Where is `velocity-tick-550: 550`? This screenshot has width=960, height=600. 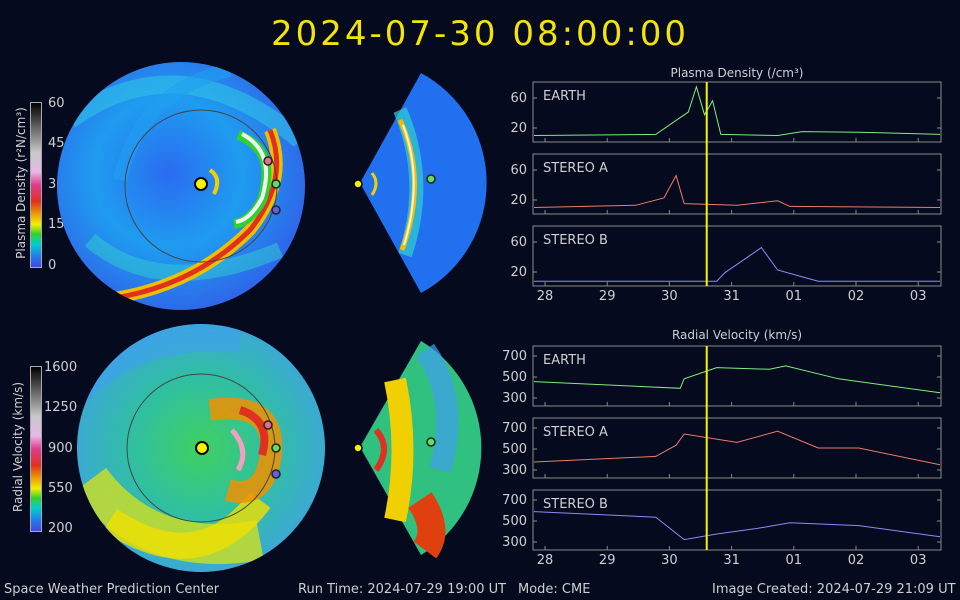 velocity-tick-550: 550 is located at coordinates (60, 488).